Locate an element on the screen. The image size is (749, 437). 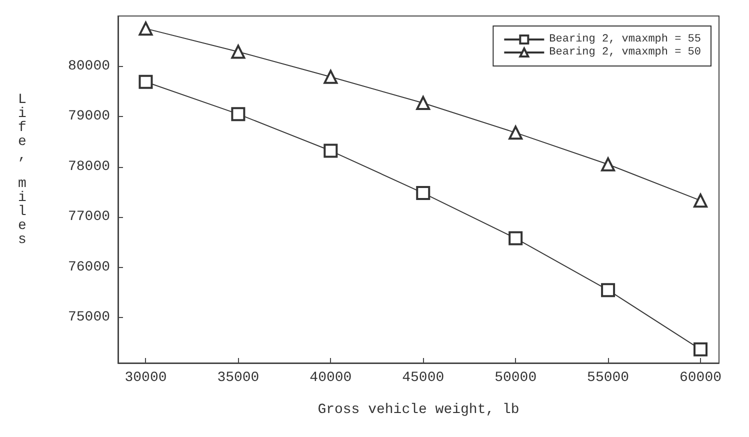
text: Life, miles is located at coordinates (22, 170).